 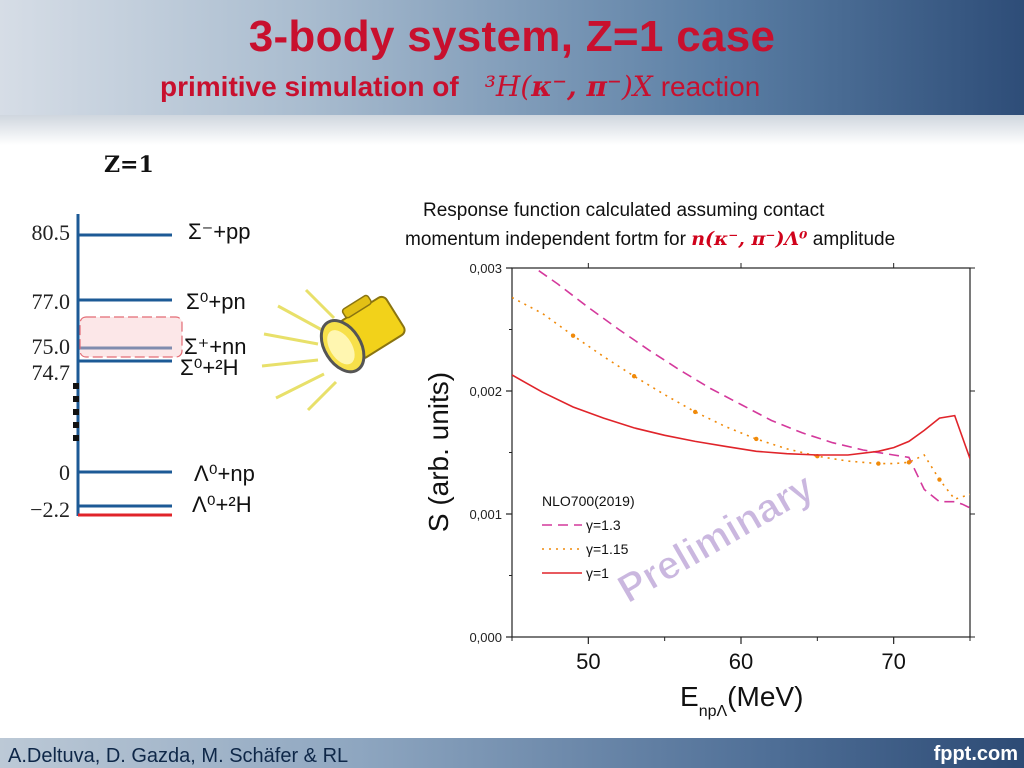 I want to click on z-label: Z=1, so click(x=129, y=165).